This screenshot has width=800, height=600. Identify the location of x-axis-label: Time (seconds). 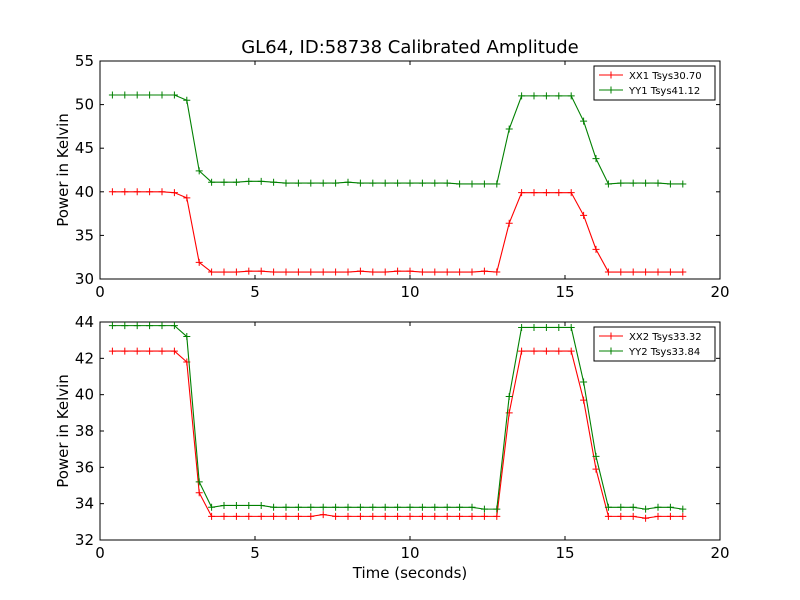
(410, 573).